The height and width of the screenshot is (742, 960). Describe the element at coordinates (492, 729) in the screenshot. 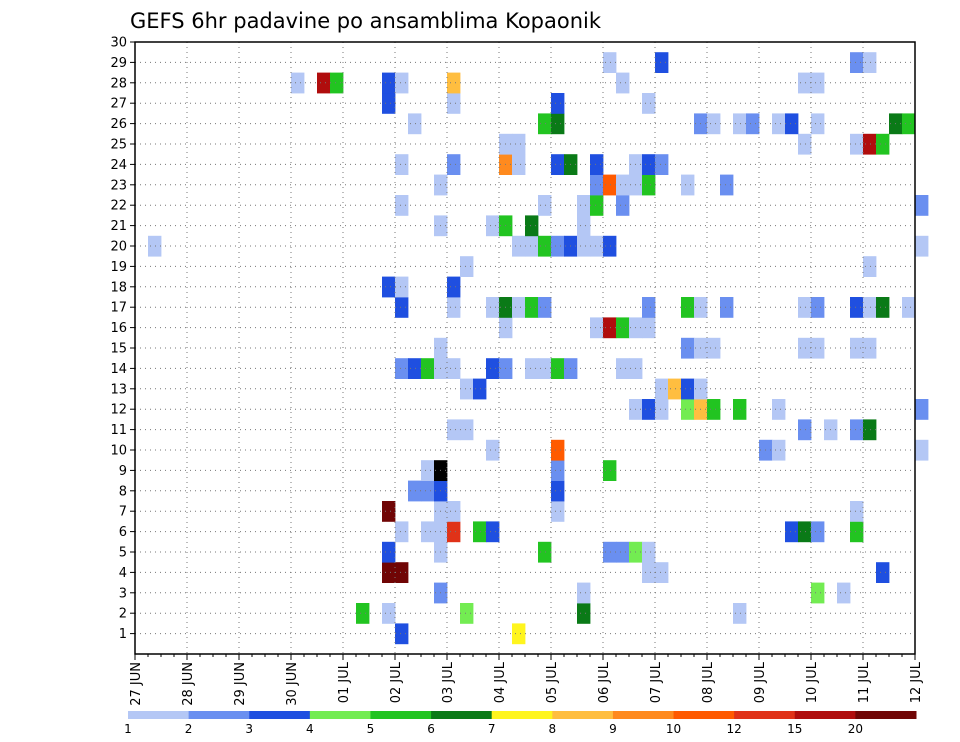

I see `colorbar-tick-label: 7` at that location.